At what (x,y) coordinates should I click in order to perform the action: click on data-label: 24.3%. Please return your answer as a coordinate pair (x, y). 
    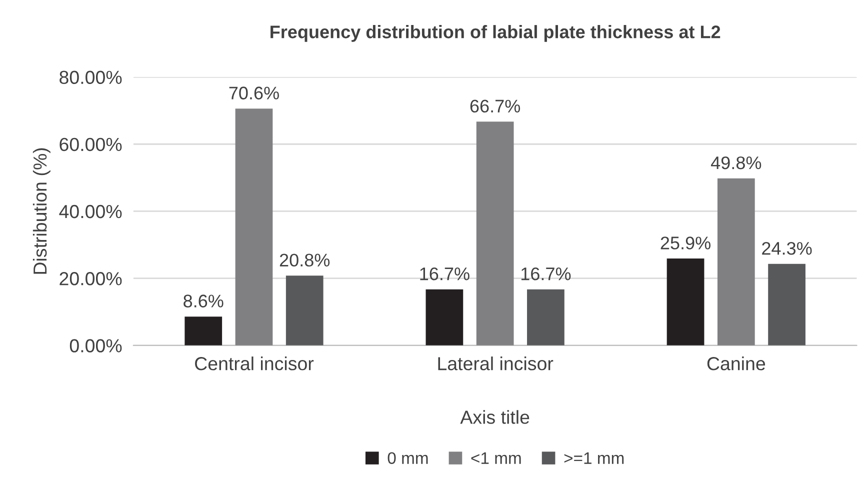
    Looking at the image, I should click on (787, 248).